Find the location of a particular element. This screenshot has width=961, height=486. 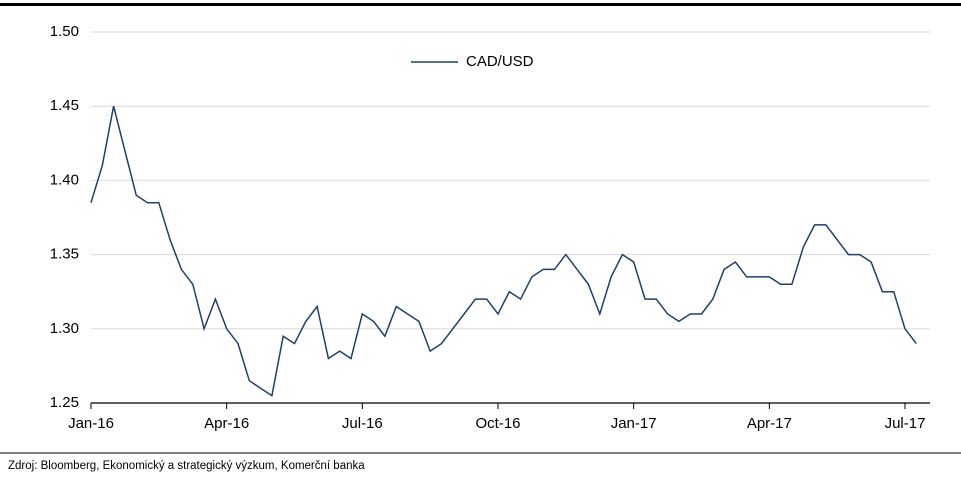

x-tick-label: Apr-17 is located at coordinates (769, 423).